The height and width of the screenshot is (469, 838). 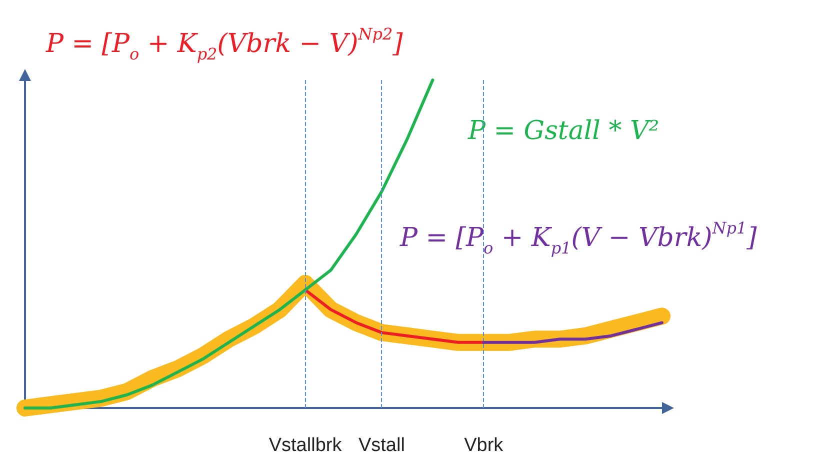 I want to click on annotation: P = Gstall * V², so click(x=563, y=131).